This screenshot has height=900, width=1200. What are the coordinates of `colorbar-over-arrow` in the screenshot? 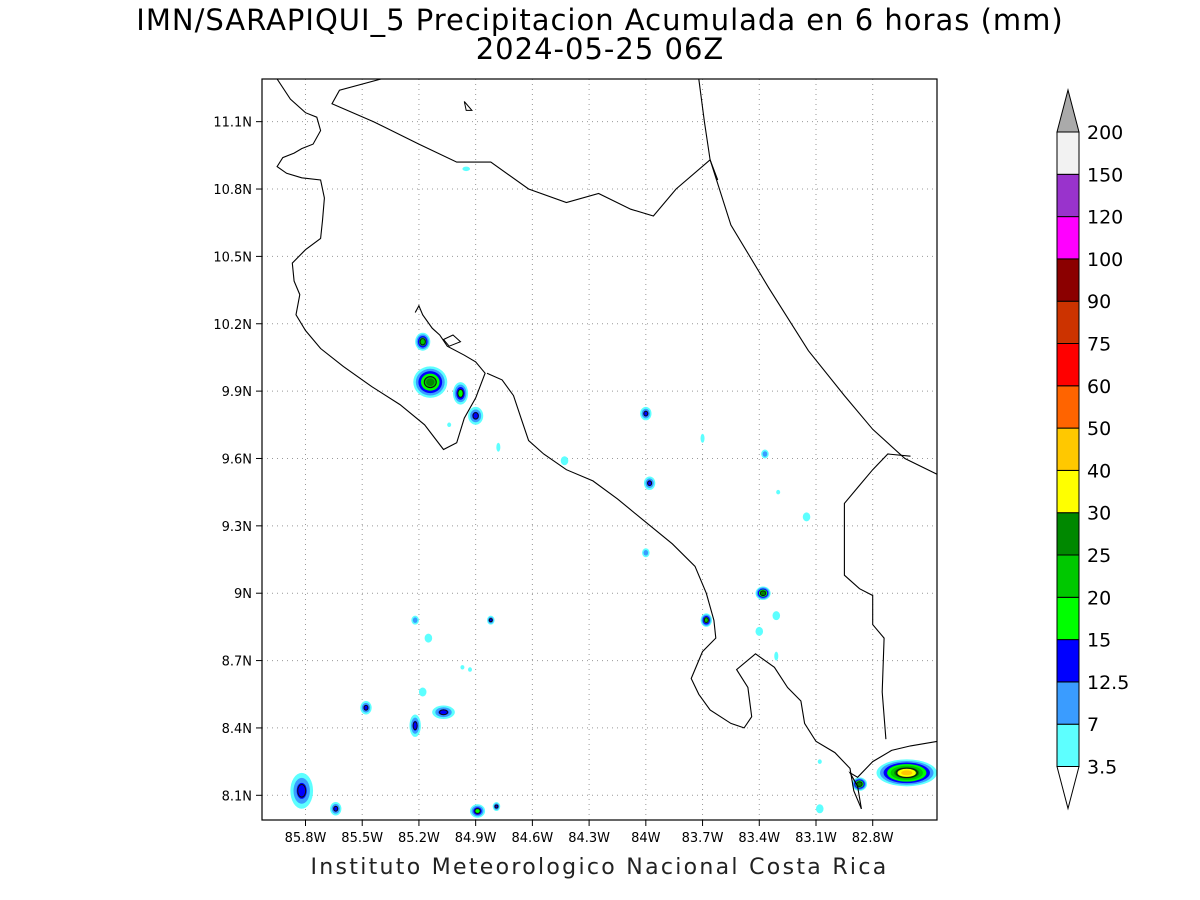 It's located at (1068, 110).